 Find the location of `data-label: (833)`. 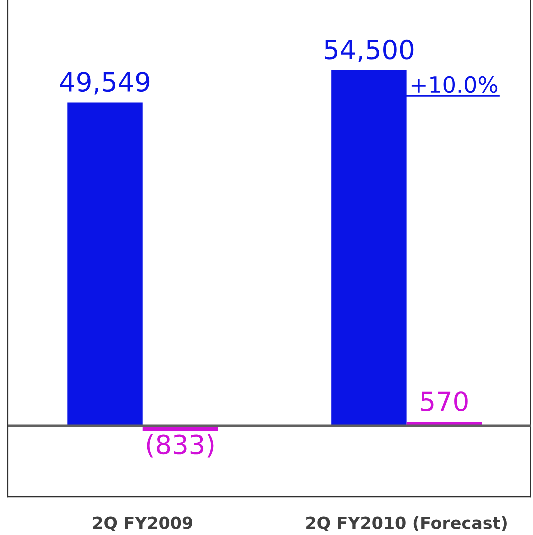

data-label: (833) is located at coordinates (180, 446).